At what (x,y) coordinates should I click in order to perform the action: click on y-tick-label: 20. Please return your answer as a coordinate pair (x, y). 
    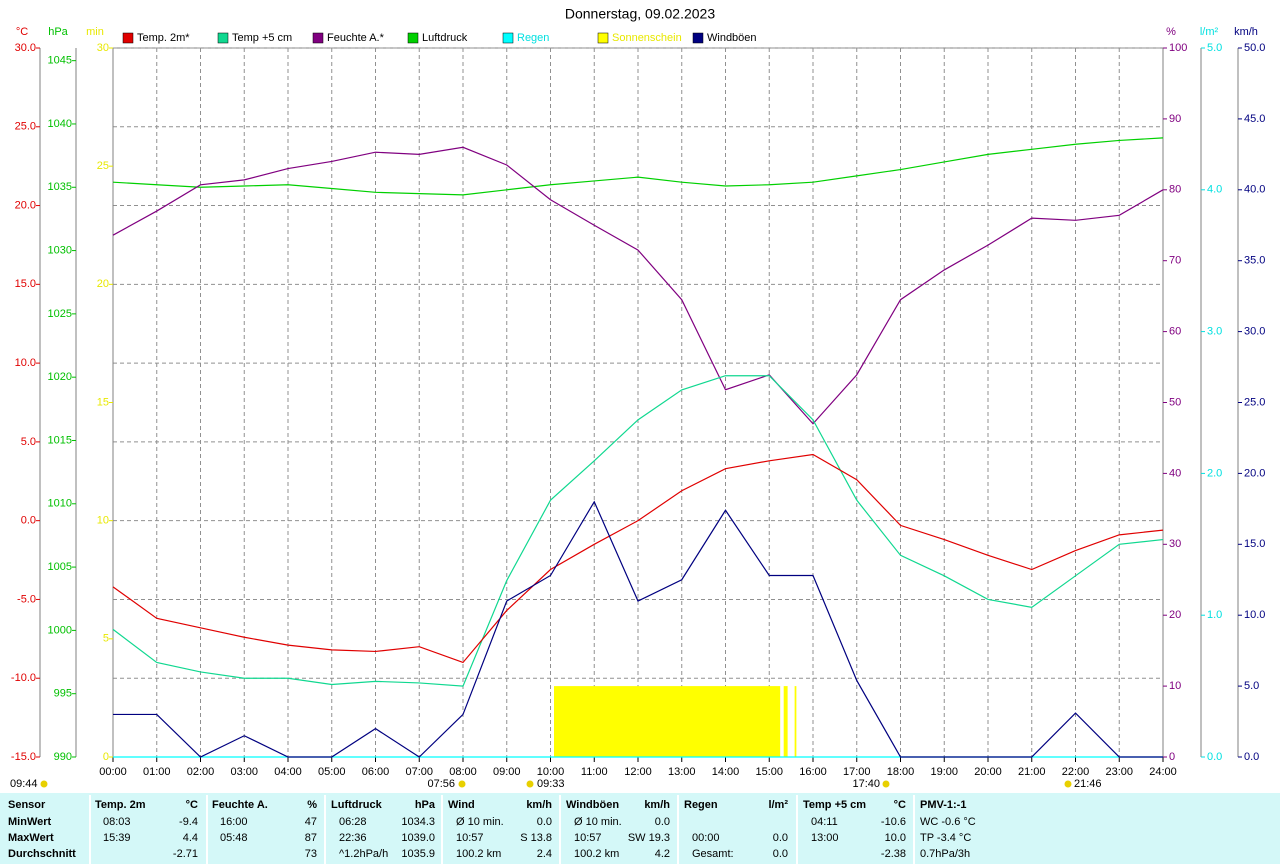
    Looking at the image, I should click on (1175, 615).